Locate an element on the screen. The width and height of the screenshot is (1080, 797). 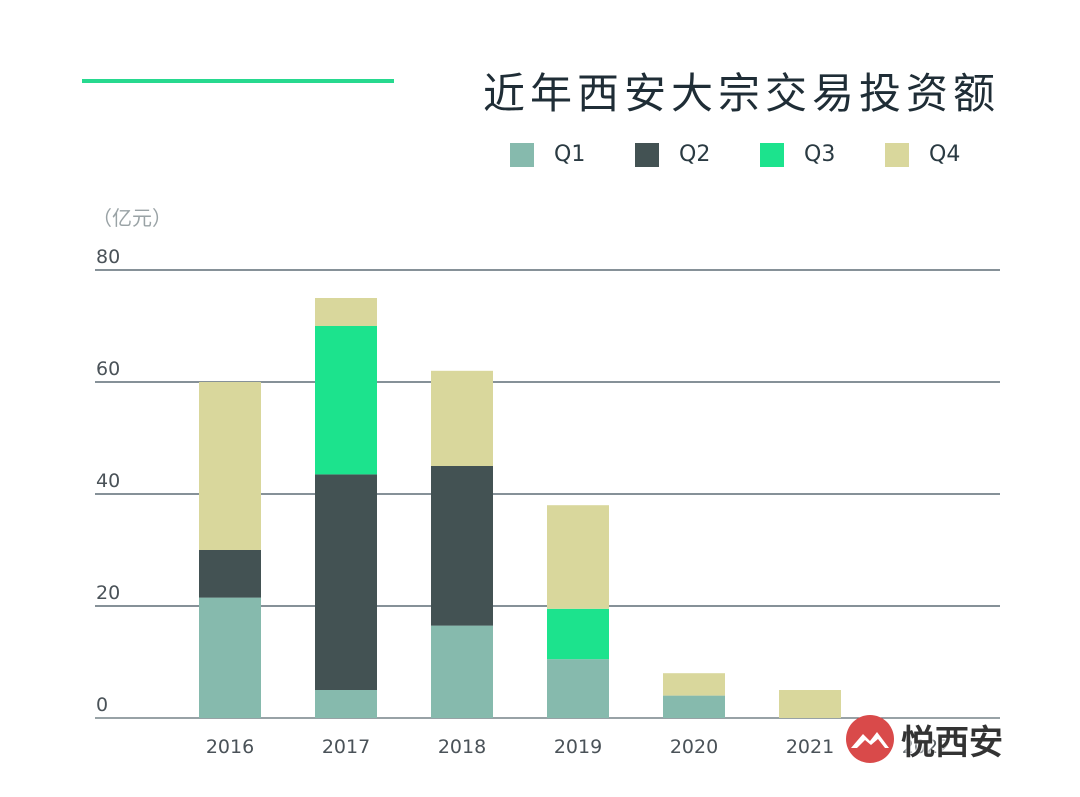
legend-item-q2: Q2 is located at coordinates (697, 154).